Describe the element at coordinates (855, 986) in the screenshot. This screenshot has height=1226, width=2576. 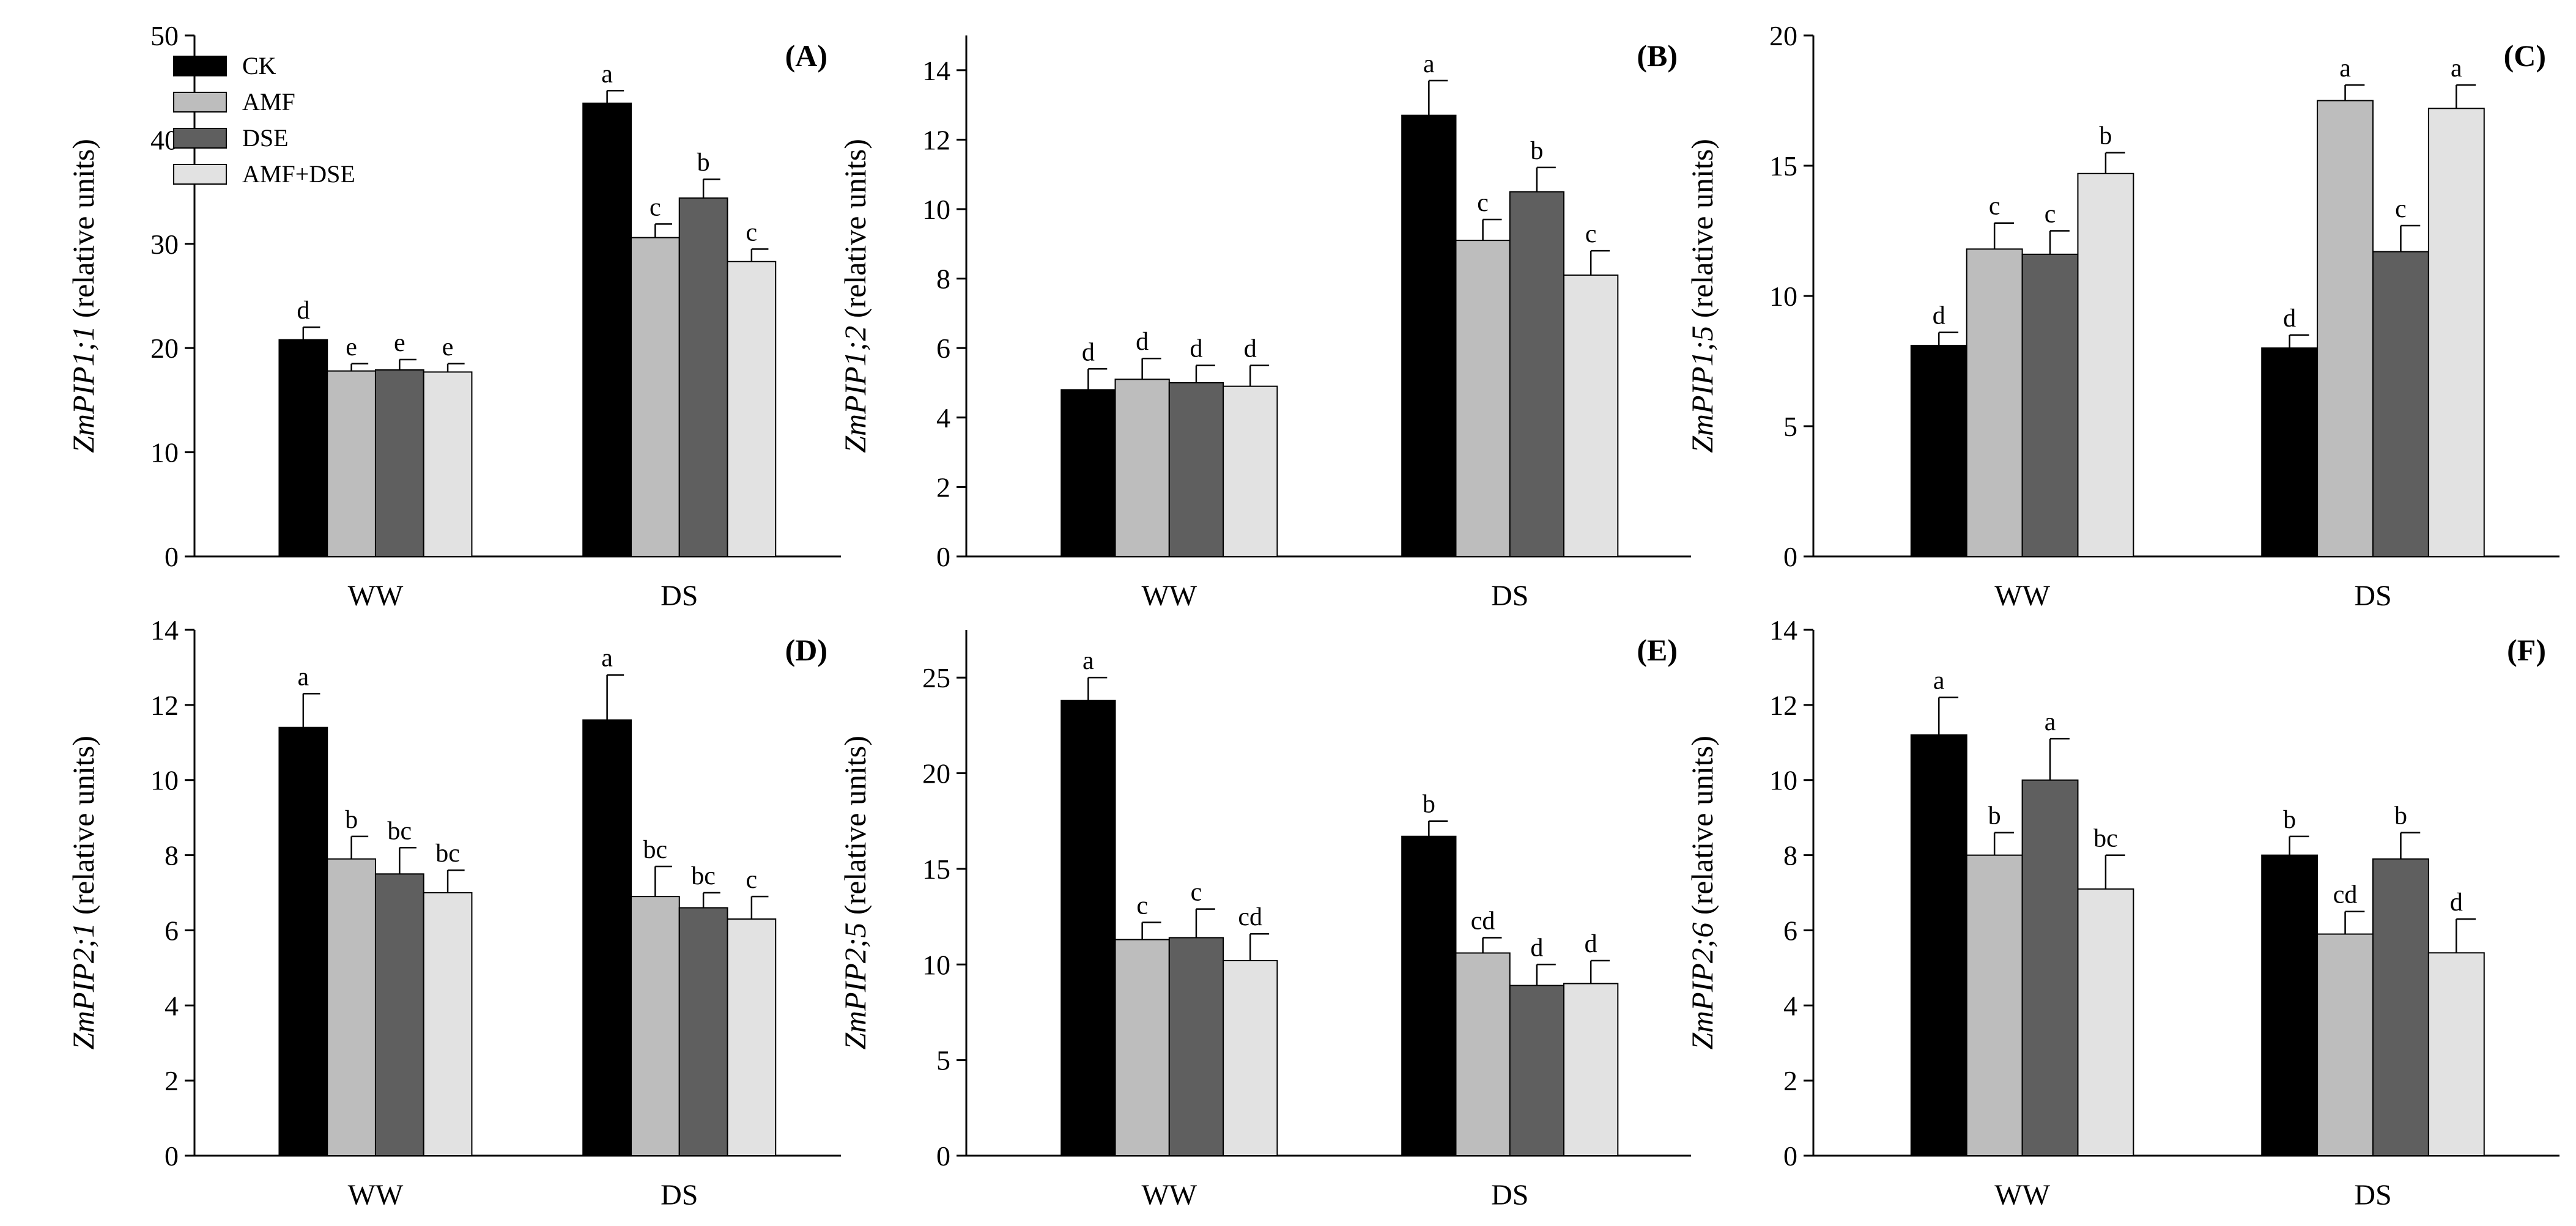
I see `y-axis-gene: ZmPIP2;5` at that location.